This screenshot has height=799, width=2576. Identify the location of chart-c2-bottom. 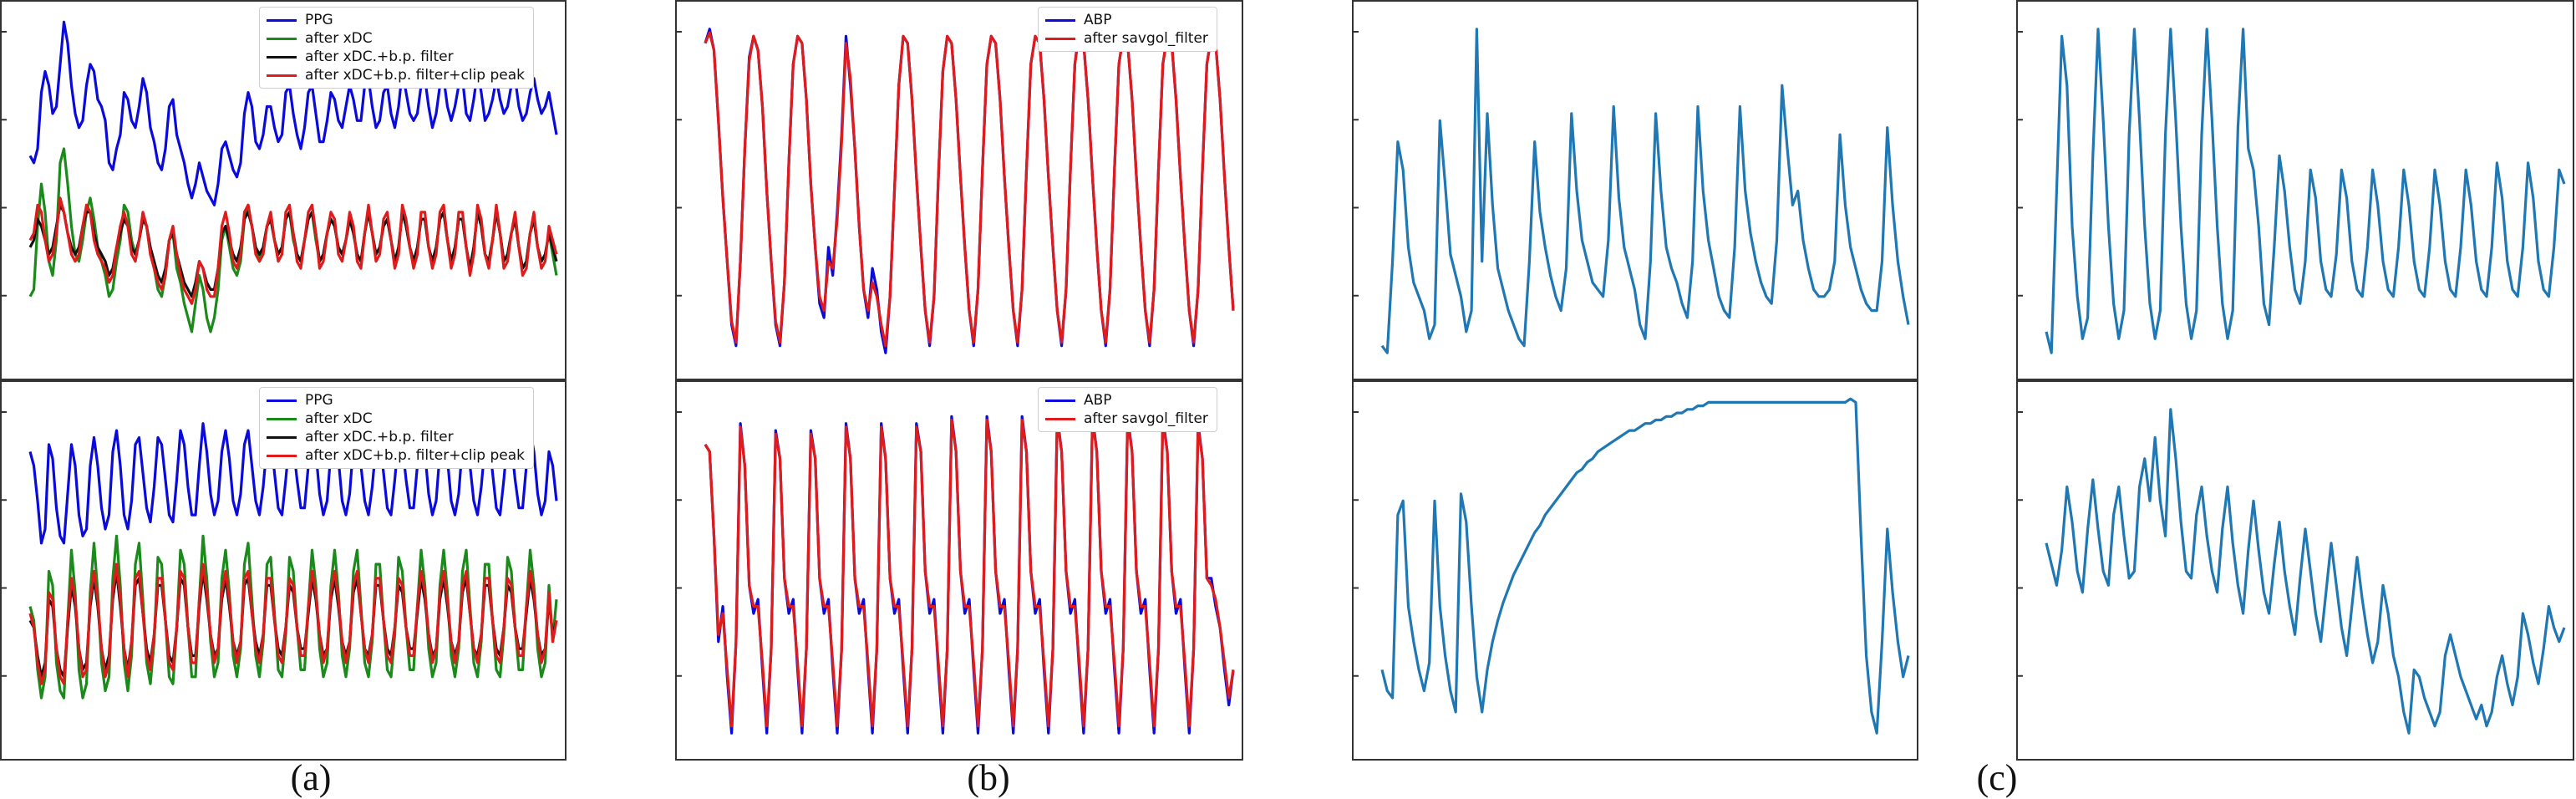
(2295, 570).